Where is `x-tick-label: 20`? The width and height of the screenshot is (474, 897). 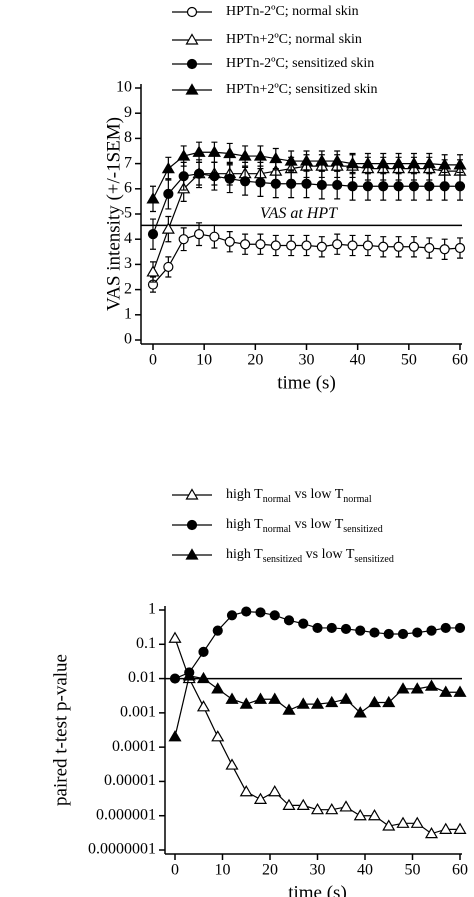
x-tick-label: 20 is located at coordinates (270, 870).